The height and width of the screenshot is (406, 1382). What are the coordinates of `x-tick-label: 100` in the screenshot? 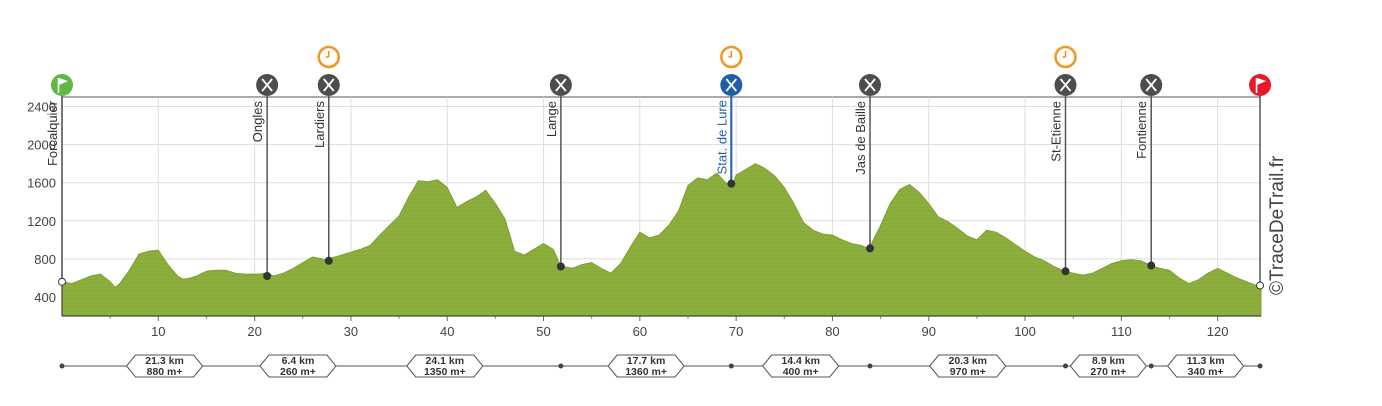 It's located at (1025, 331).